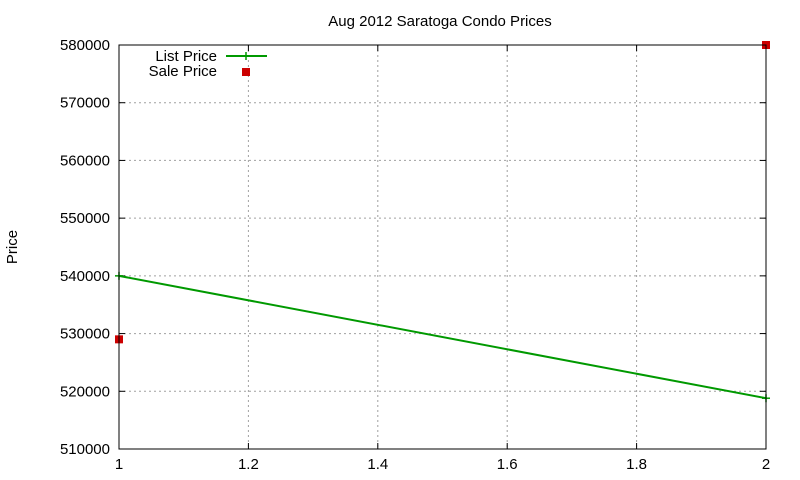 The image size is (800, 480). What do you see at coordinates (85, 449) in the screenshot?
I see `y-tick-label: 510000` at bounding box center [85, 449].